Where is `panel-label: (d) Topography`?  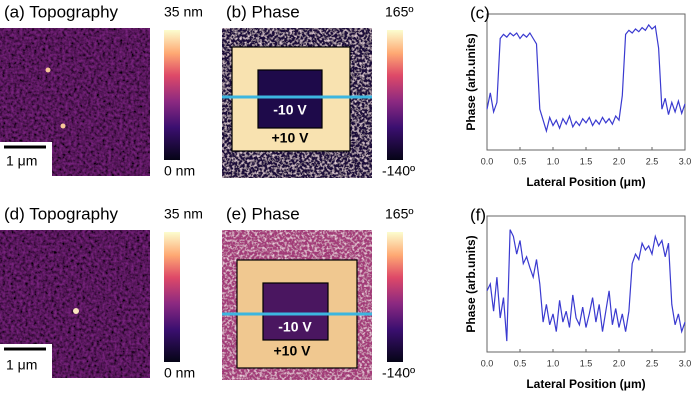 panel-label: (d) Topography is located at coordinates (61, 213).